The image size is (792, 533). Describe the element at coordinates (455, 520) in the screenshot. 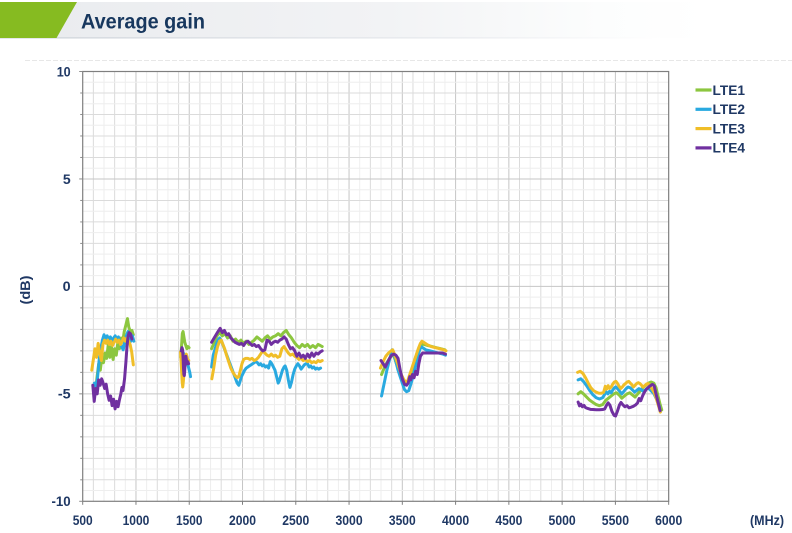

I see `svg-text: 4000` at that location.